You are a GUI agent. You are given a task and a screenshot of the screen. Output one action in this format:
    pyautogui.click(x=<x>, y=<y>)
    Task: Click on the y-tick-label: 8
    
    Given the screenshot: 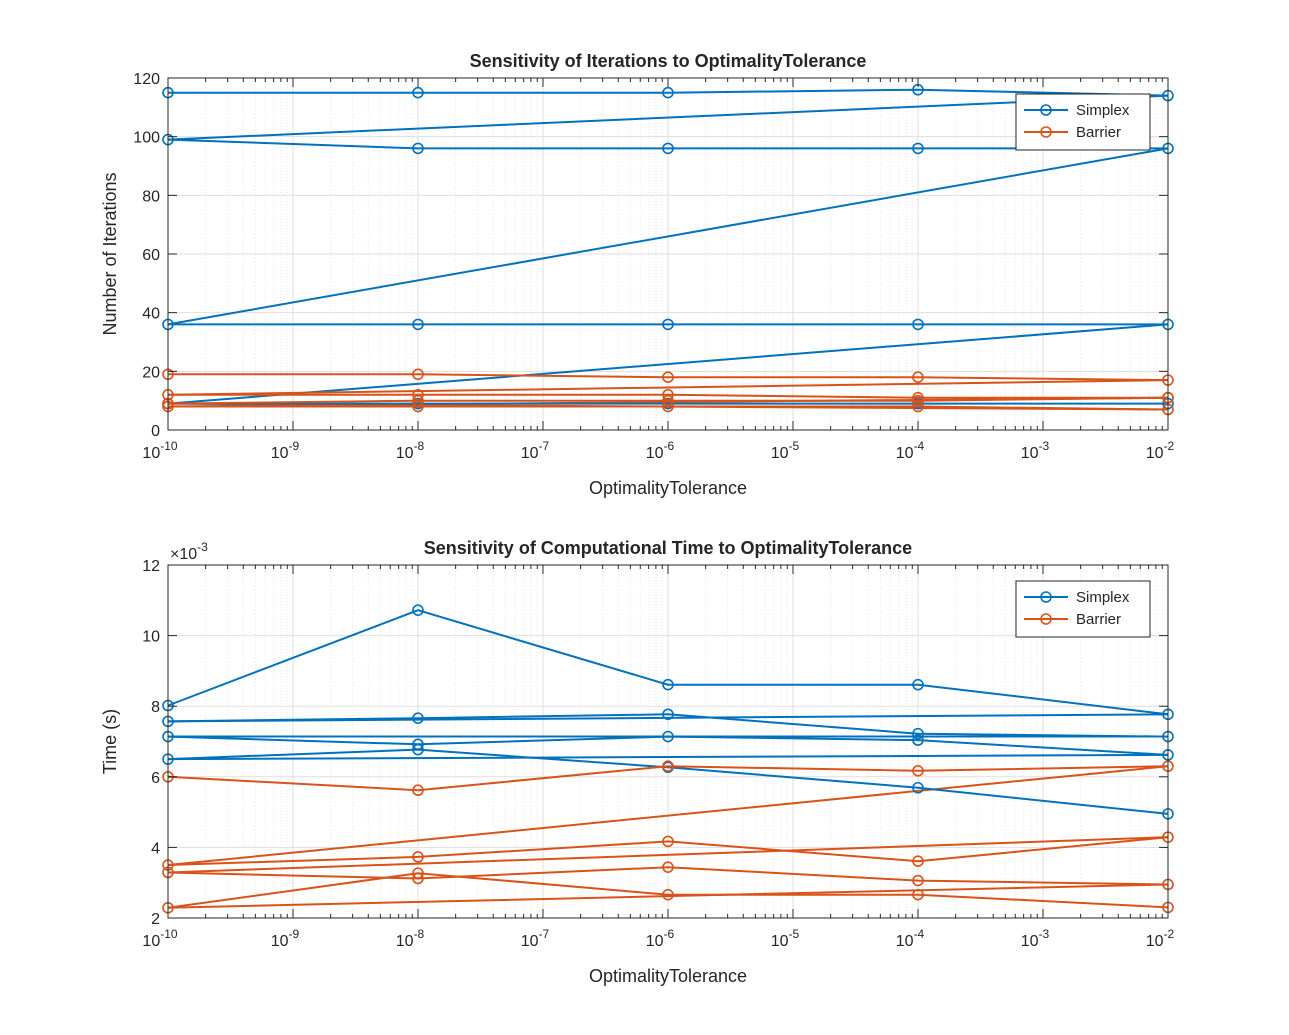 What is the action you would take?
    pyautogui.click(x=155, y=707)
    